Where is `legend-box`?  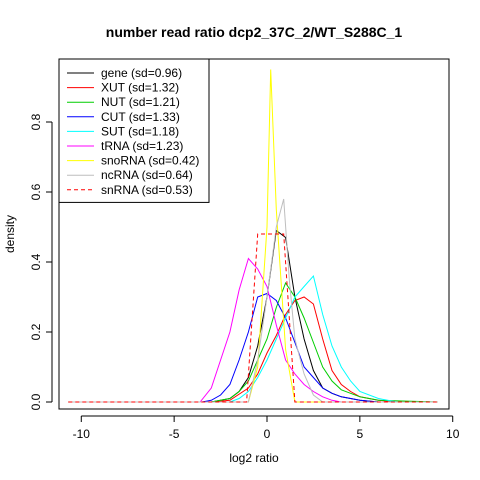 legend-box is located at coordinates (134, 130).